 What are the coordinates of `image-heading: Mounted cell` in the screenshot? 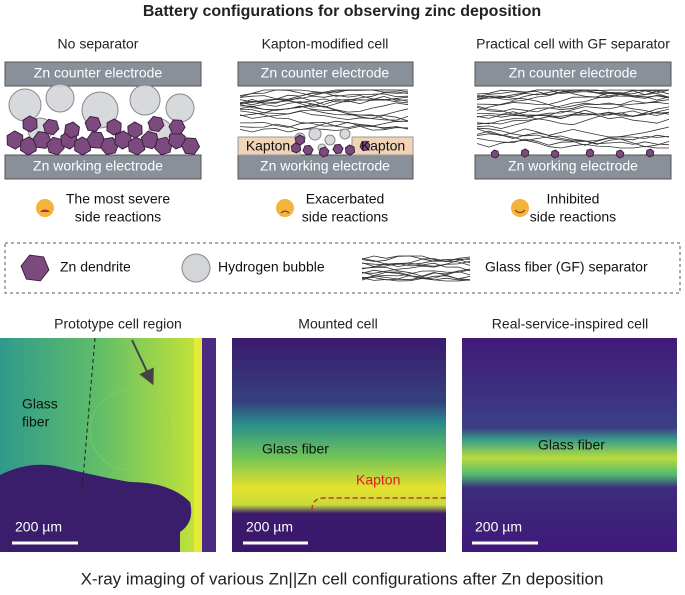 It's located at (337, 324).